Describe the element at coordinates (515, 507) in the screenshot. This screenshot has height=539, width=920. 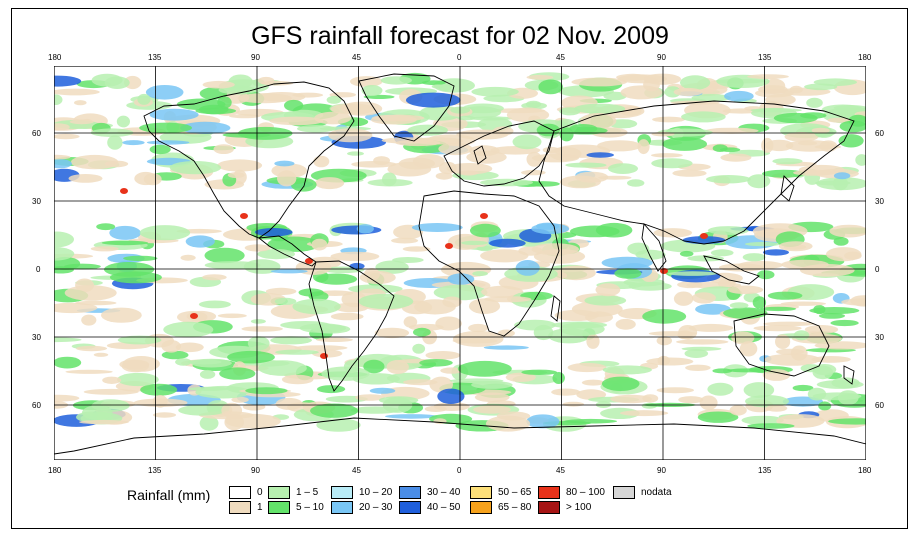
I see `legend-label: 65 – 80` at that location.